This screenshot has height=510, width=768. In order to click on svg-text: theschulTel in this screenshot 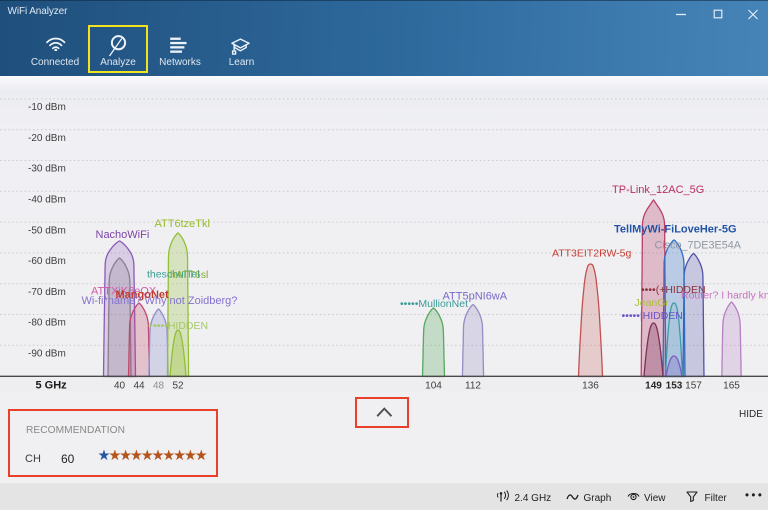, I will do `click(173, 275)`.